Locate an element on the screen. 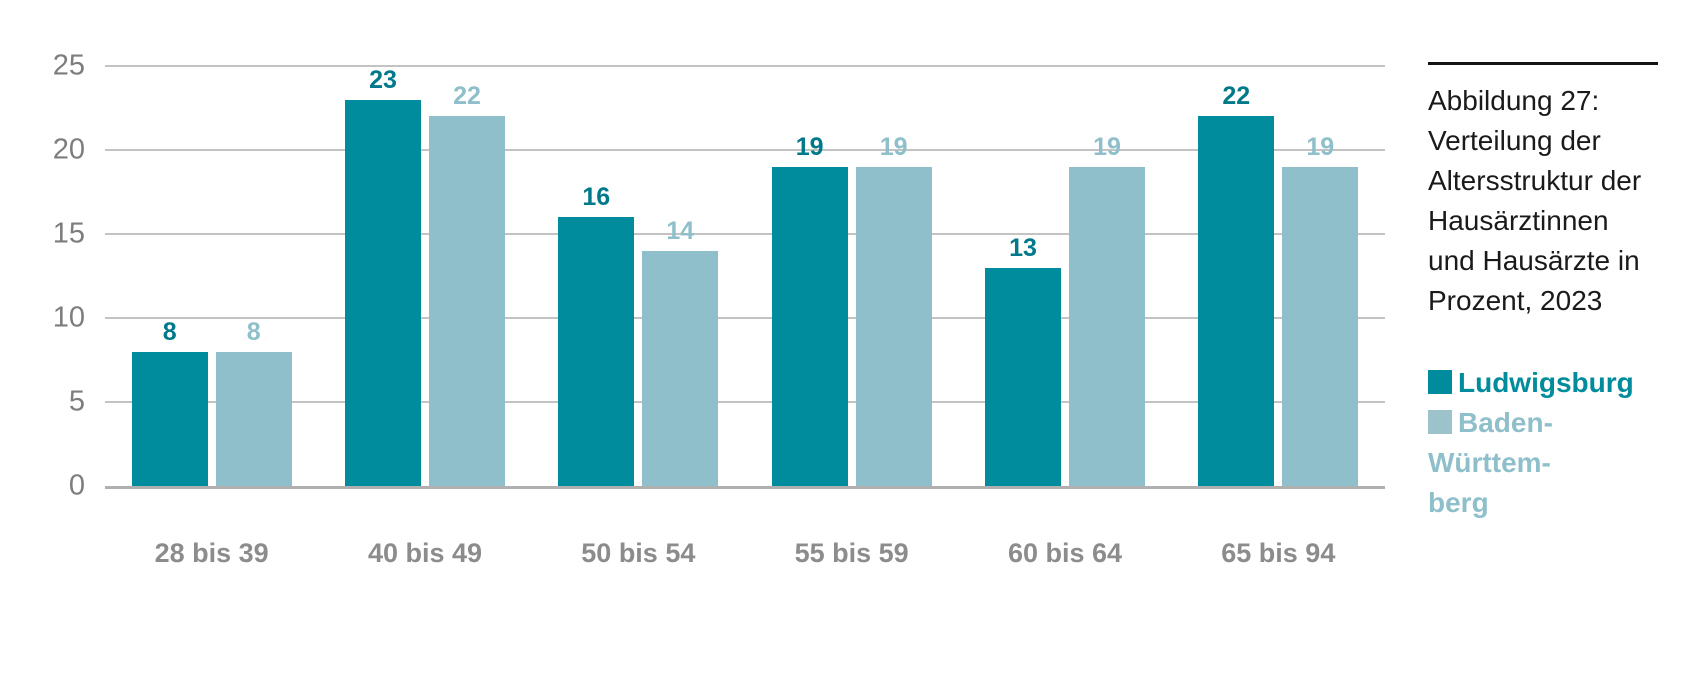 This screenshot has height=674, width=1705. legend-swatch-ludwigsburg is located at coordinates (1440, 382).